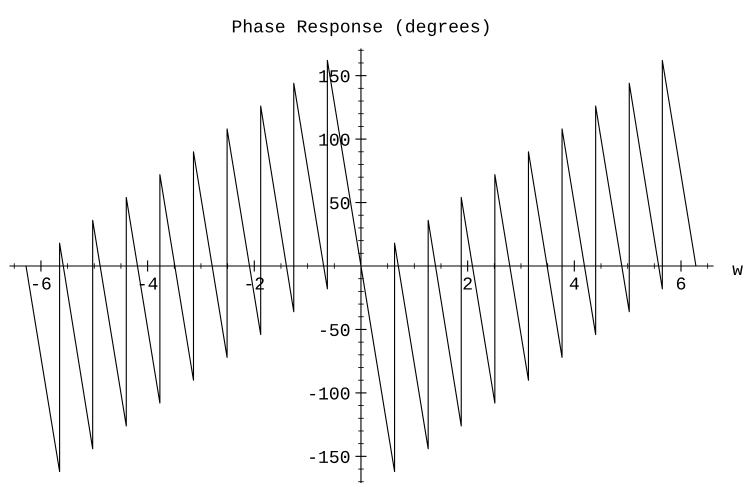 Image resolution: width=752 pixels, height=483 pixels. Describe the element at coordinates (330, 393) in the screenshot. I see `y-tick-label: -100` at that location.